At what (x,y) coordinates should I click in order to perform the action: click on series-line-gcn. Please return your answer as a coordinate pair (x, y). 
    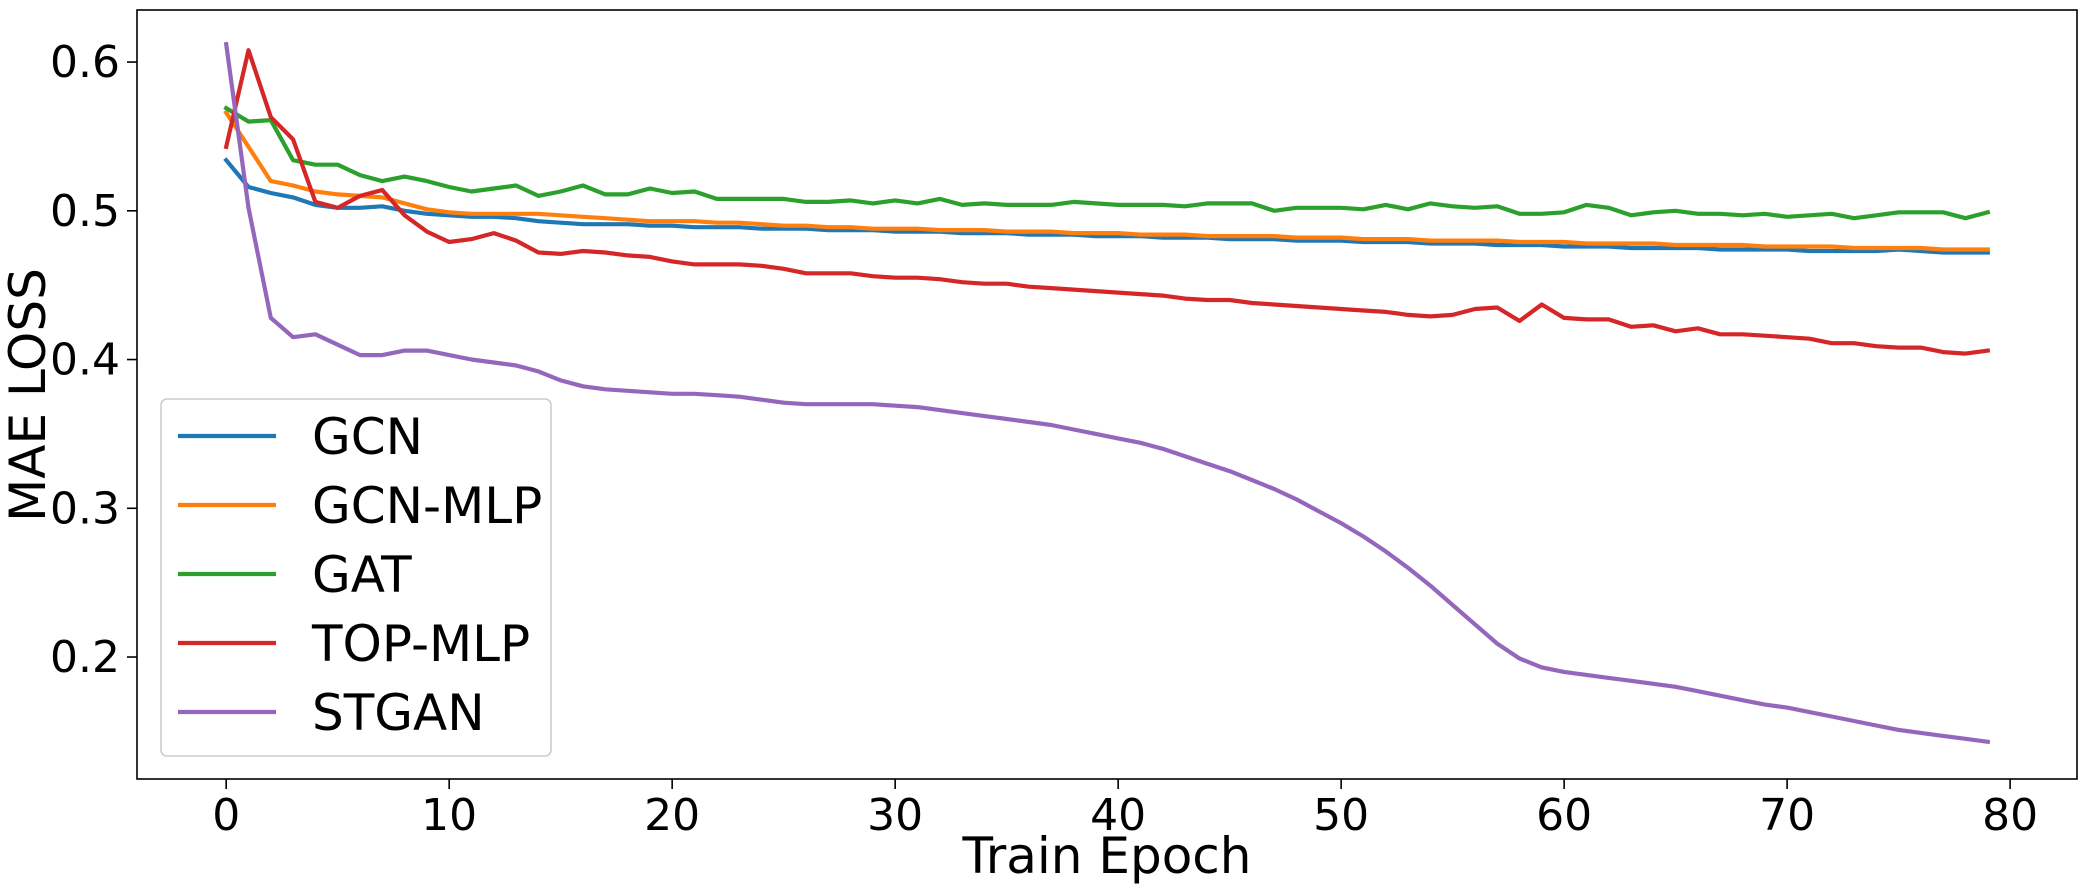
    Looking at the image, I should click on (1106, 206).